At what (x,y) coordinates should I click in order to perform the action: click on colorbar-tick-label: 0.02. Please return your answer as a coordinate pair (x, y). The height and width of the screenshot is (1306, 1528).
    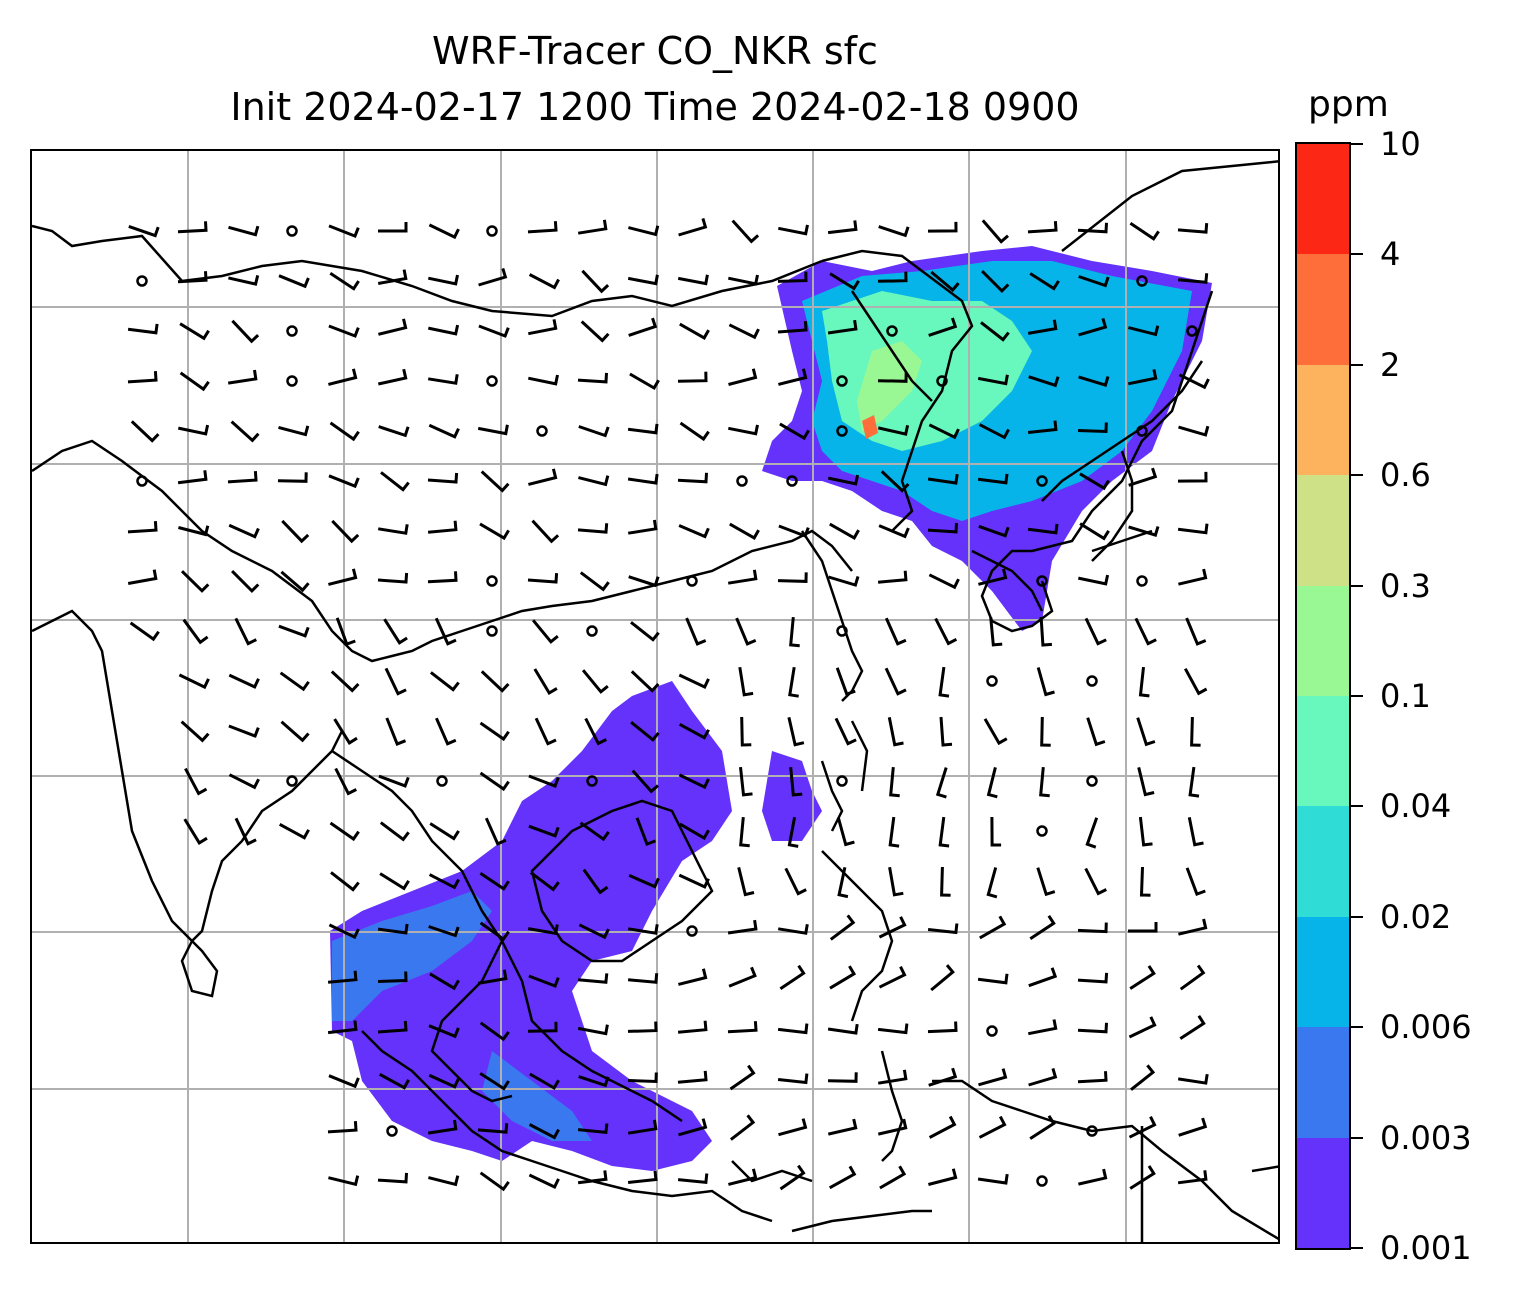
    Looking at the image, I should click on (1416, 916).